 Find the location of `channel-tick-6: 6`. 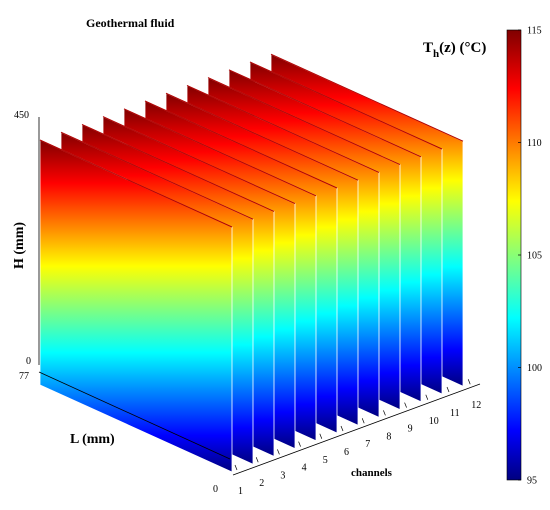

channel-tick-6: 6 is located at coordinates (346, 452).